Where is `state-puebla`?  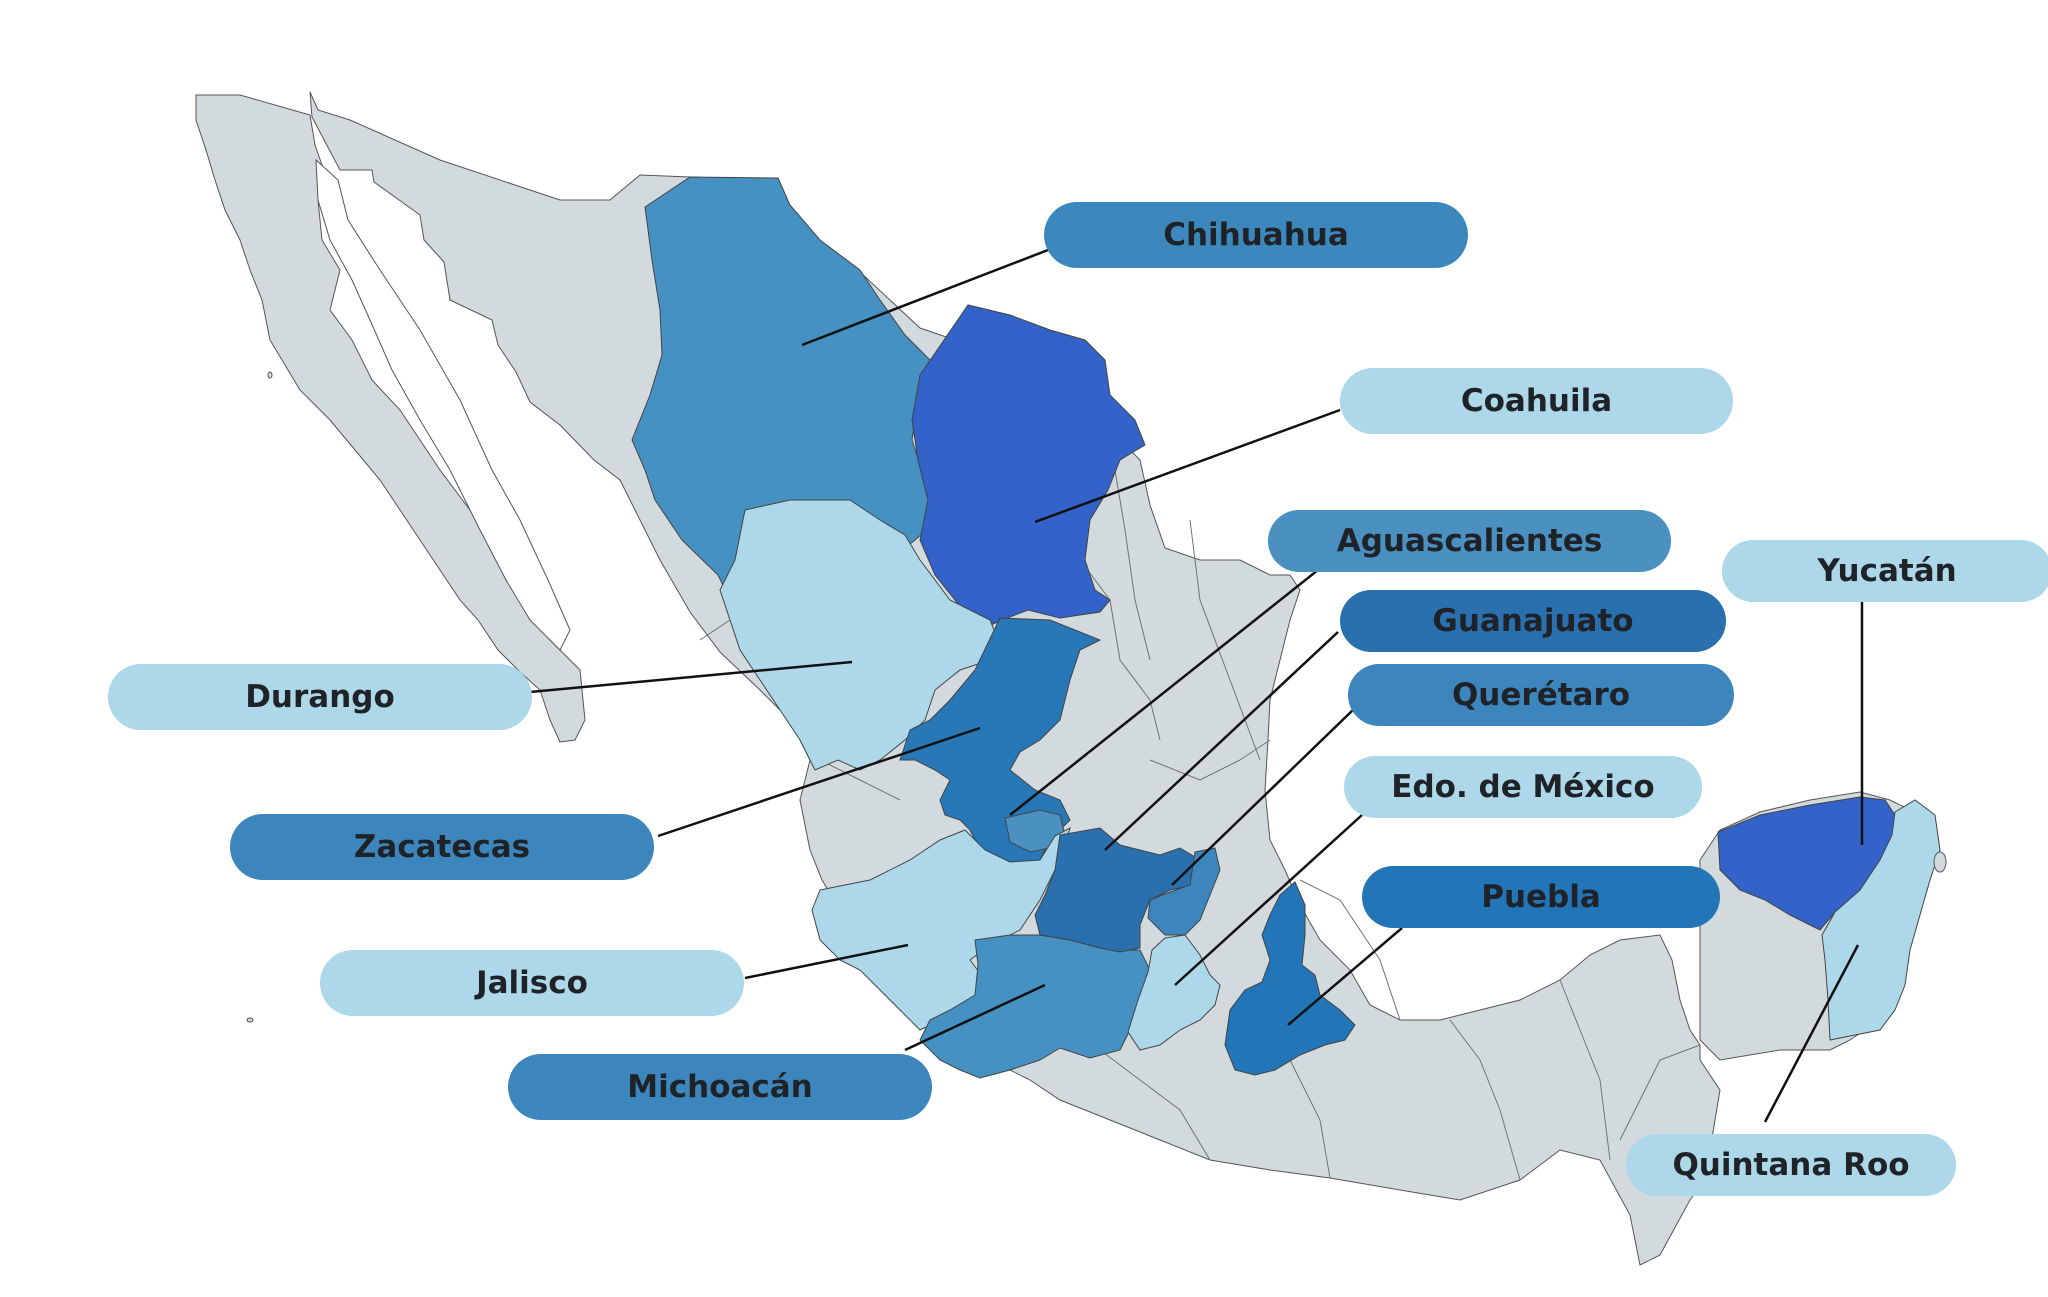 state-puebla is located at coordinates (1290, 978).